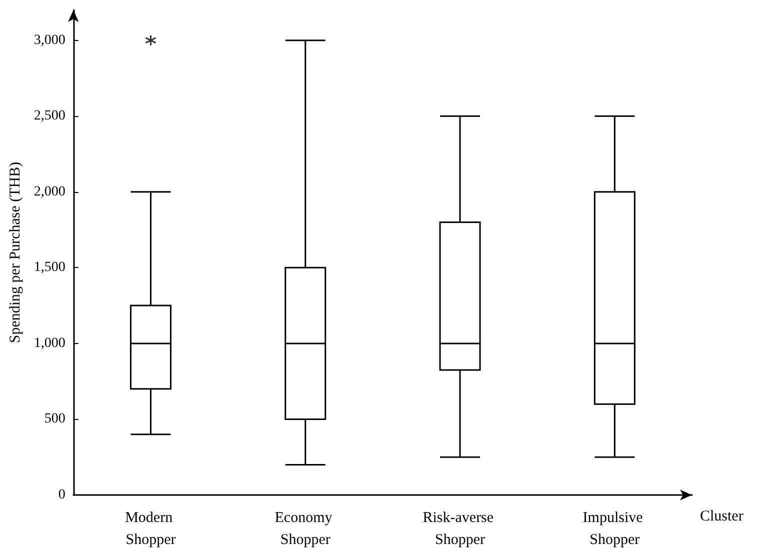  I want to click on y-axis-title: Spending per Purchase (THB), so click(16, 253).